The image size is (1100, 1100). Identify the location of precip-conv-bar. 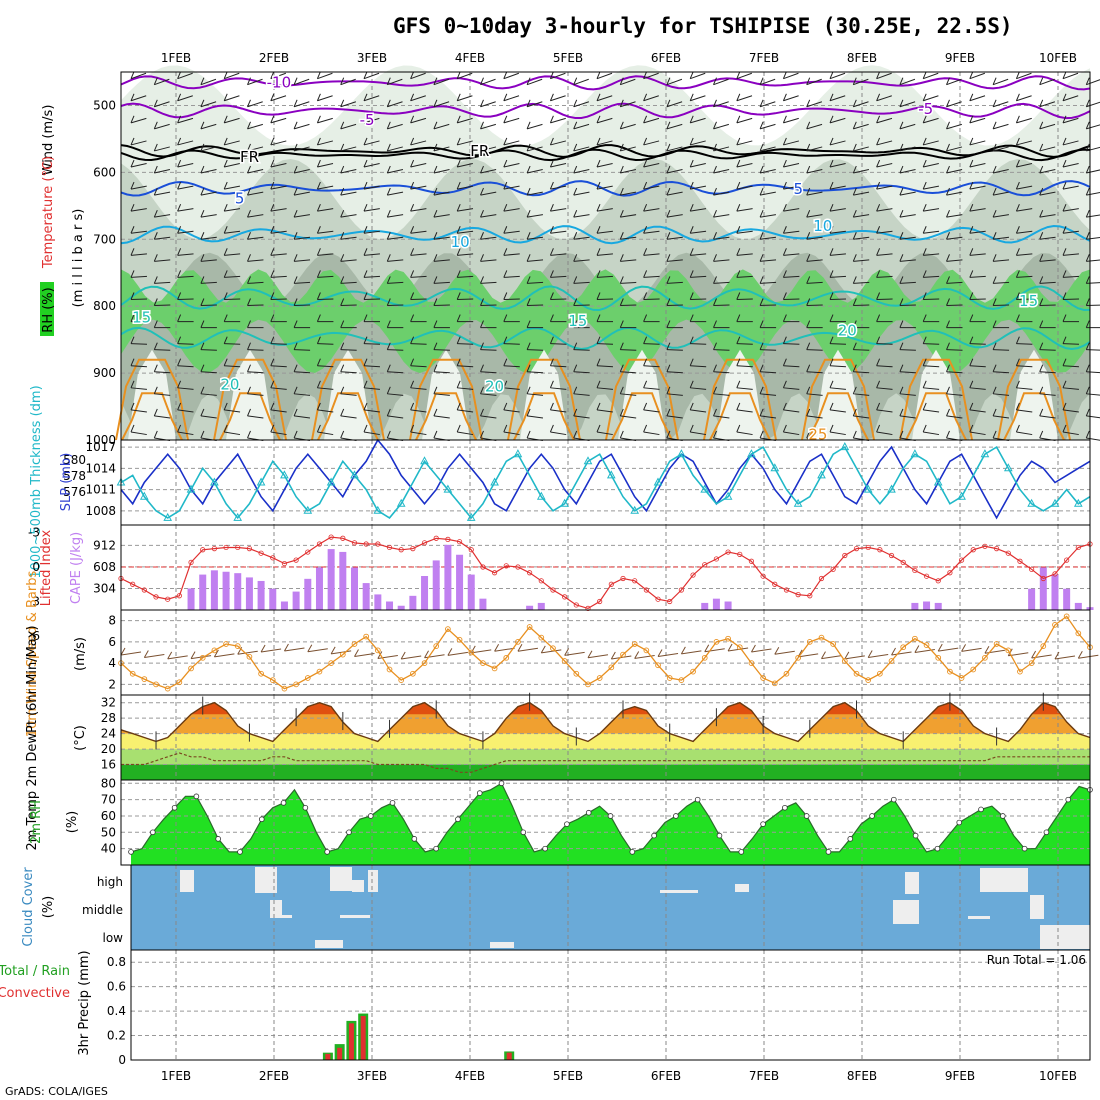
(351, 1041).